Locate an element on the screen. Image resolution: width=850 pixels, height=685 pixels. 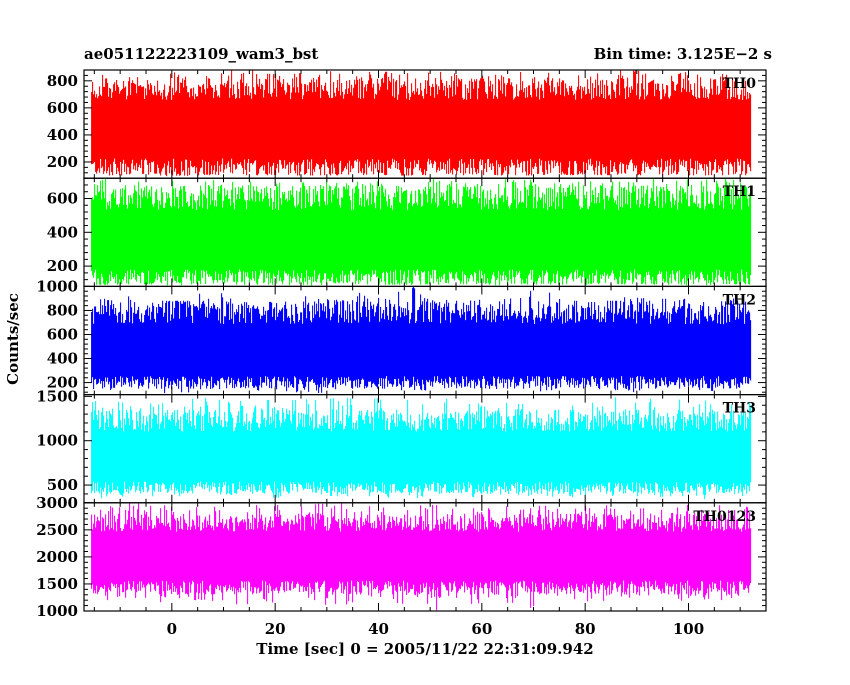
panel-th0: 200 400 600 800 TH0 is located at coordinates (407, 124).